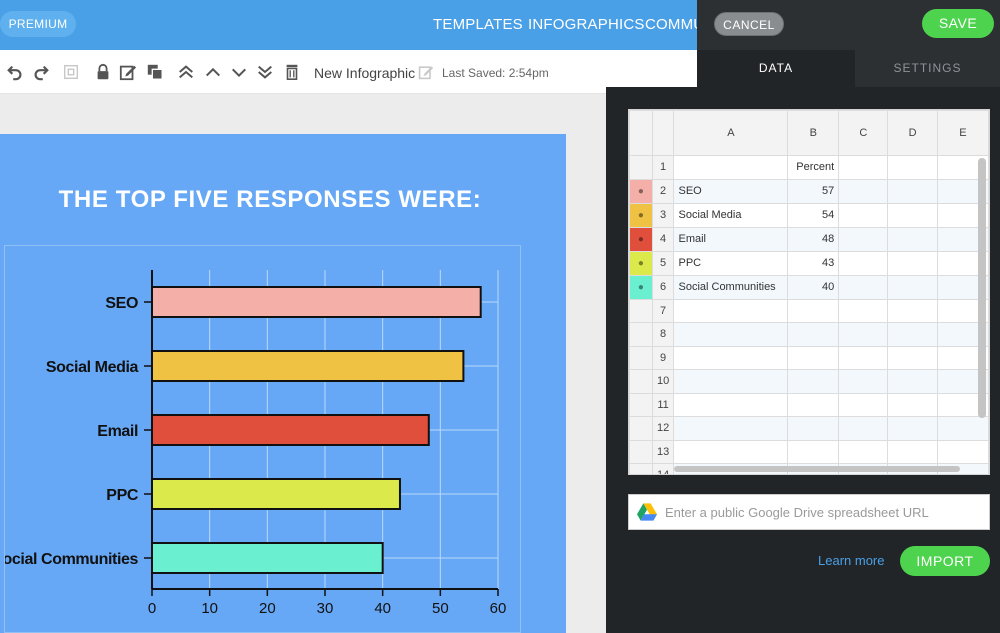 The height and width of the screenshot is (633, 1000). I want to click on bring-to-front-icon, so click(186, 72).